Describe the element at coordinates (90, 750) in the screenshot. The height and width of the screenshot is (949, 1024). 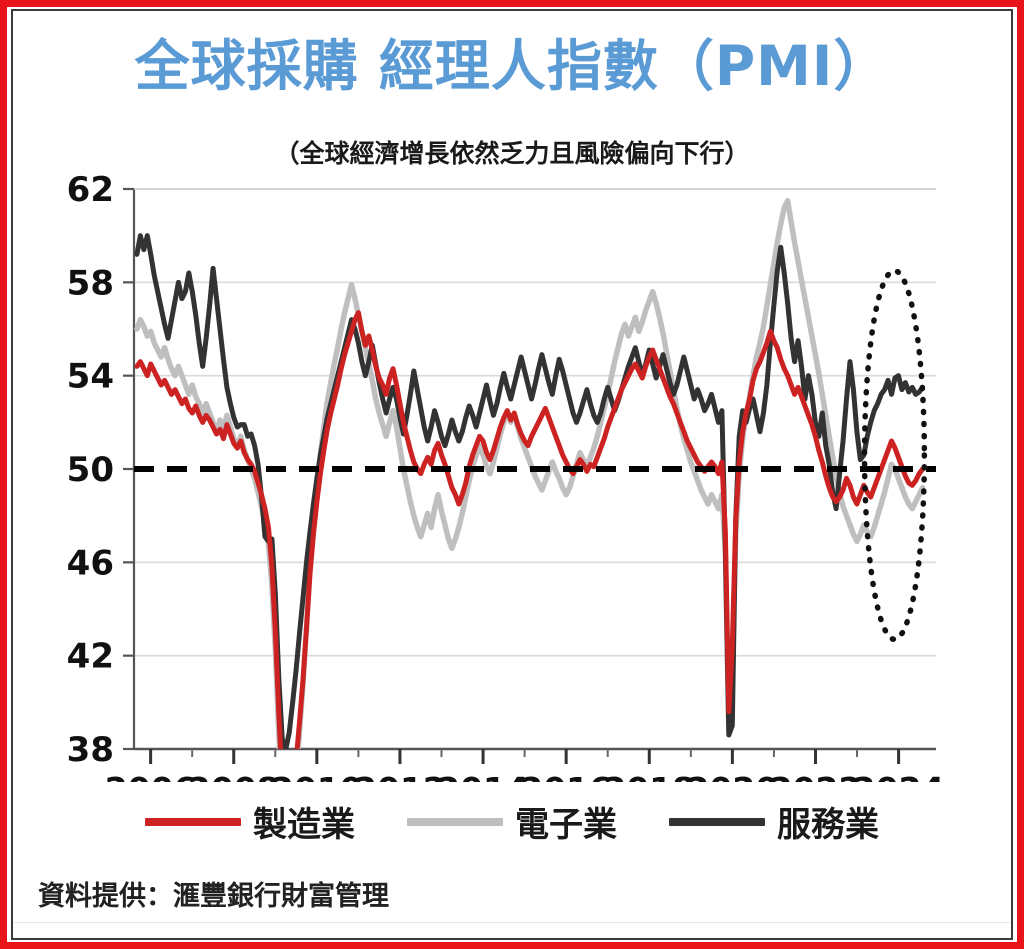
I see `y-tick-label-38: 38` at that location.